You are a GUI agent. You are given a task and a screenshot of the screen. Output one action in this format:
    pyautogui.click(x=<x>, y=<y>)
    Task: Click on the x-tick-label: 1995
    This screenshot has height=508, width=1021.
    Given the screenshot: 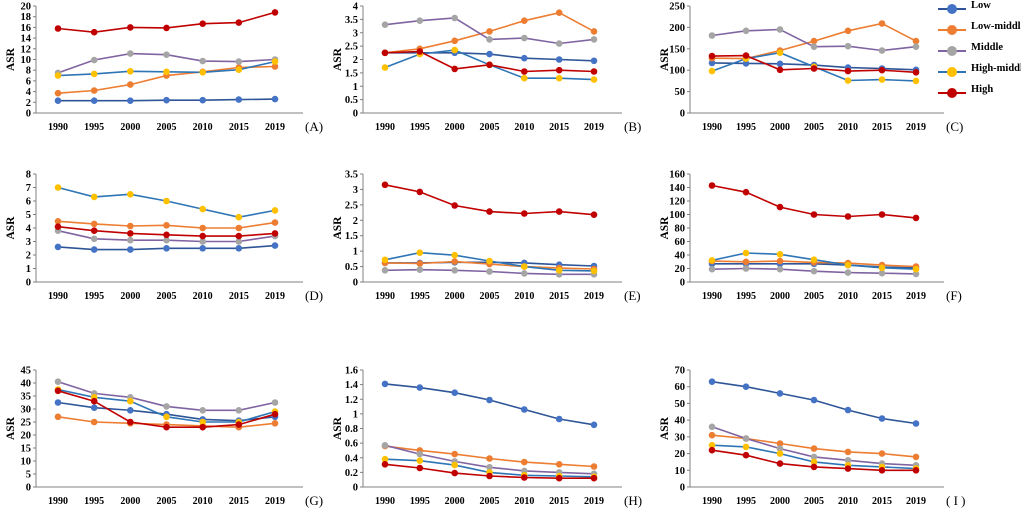 What is the action you would take?
    pyautogui.click(x=420, y=127)
    